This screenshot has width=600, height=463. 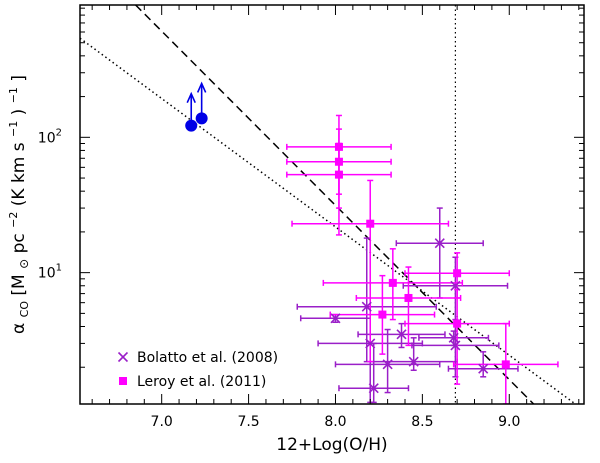 I want to click on y-axis-label: α CO [M ⊙ pc −2 (K km s −1 ) −1 ], so click(x=17, y=204).